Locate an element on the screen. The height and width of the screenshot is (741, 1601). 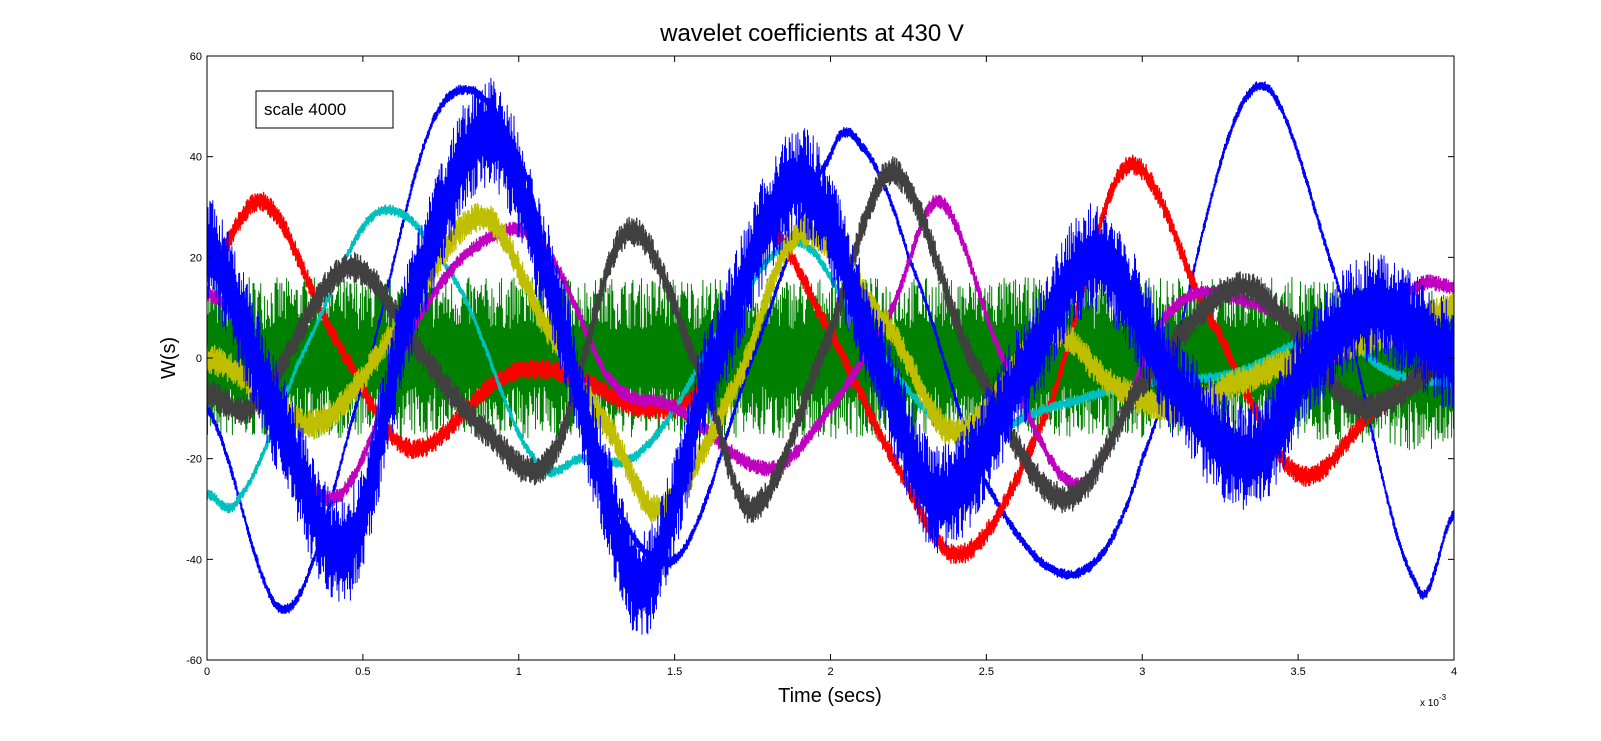
x-tick-label: 0.5 is located at coordinates (362, 672).